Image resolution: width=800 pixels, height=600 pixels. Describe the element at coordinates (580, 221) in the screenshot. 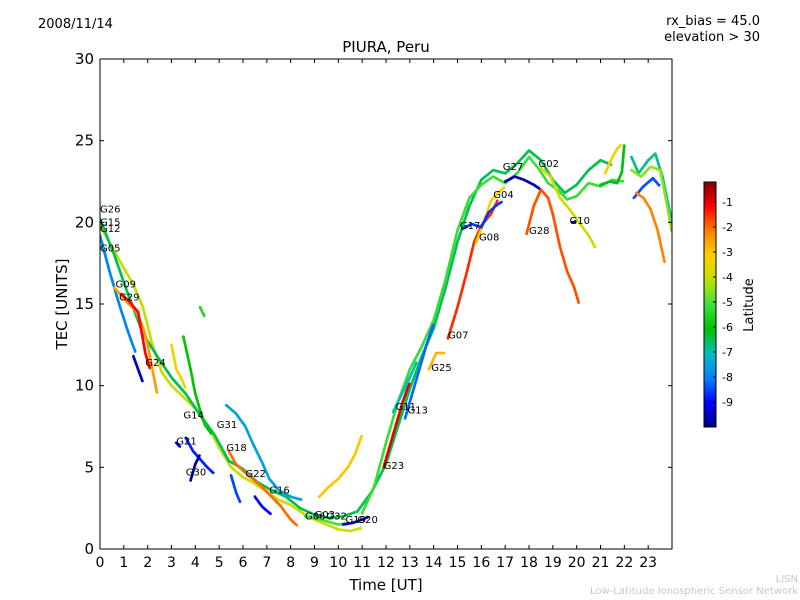

I see `satellite-label: G10` at that location.